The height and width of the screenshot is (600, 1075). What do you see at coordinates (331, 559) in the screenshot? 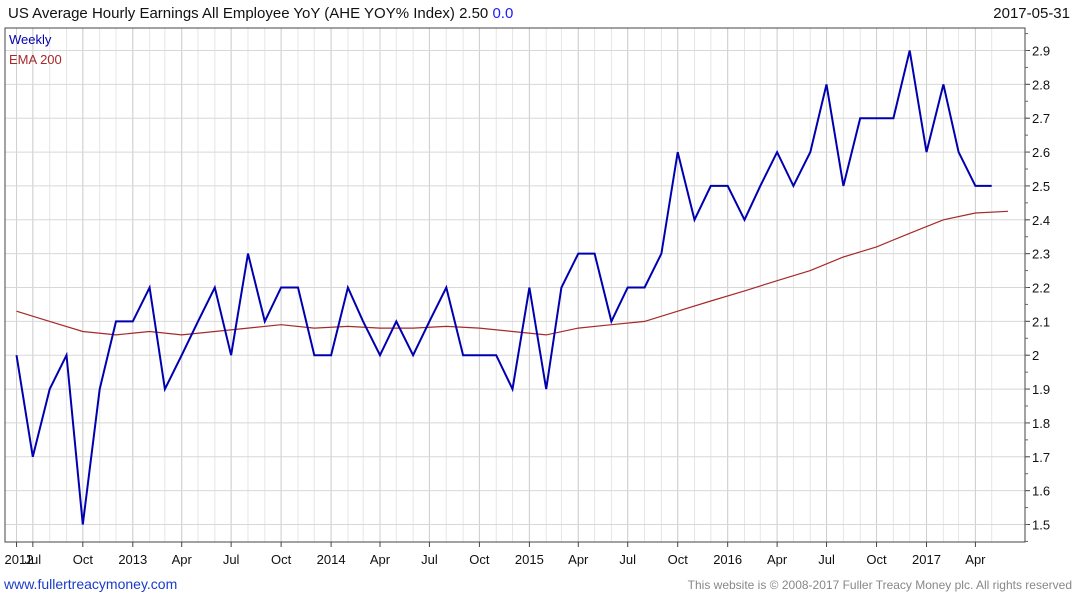
I see `x-tick-label: 2014` at bounding box center [331, 559].